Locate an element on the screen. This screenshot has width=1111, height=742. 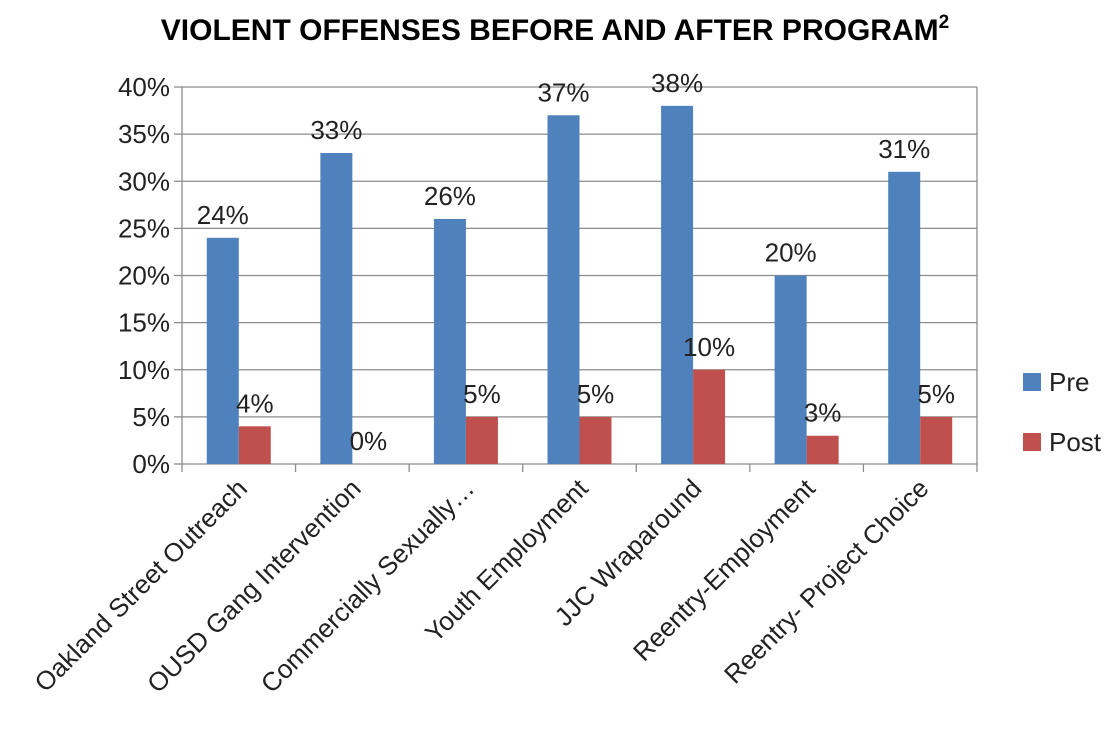
legend-swatch-pre is located at coordinates (1032, 382).